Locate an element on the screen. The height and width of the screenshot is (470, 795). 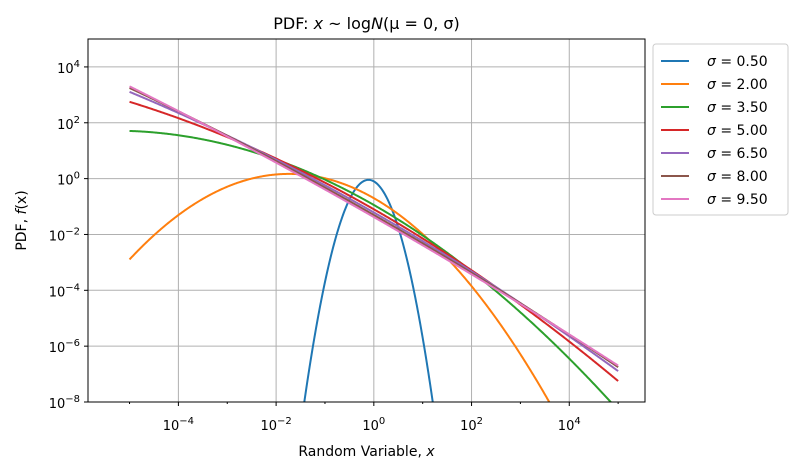
y-tick-label: 10⁻² is located at coordinates (64, 235).